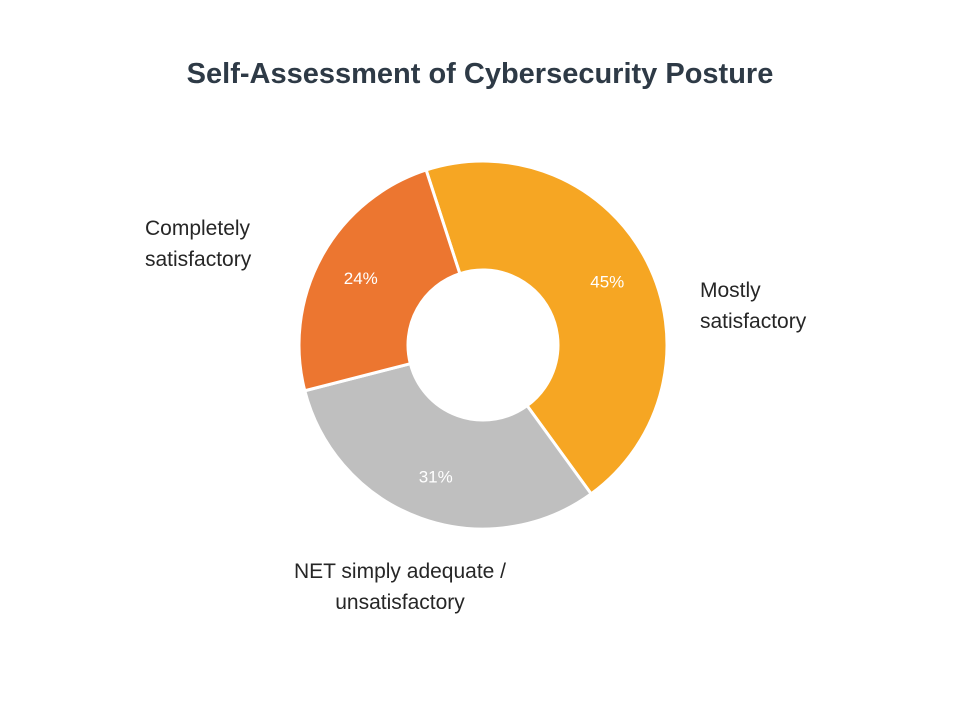  What do you see at coordinates (607, 282) in the screenshot?
I see `value-label-mostly-satisfactory: 45%` at bounding box center [607, 282].